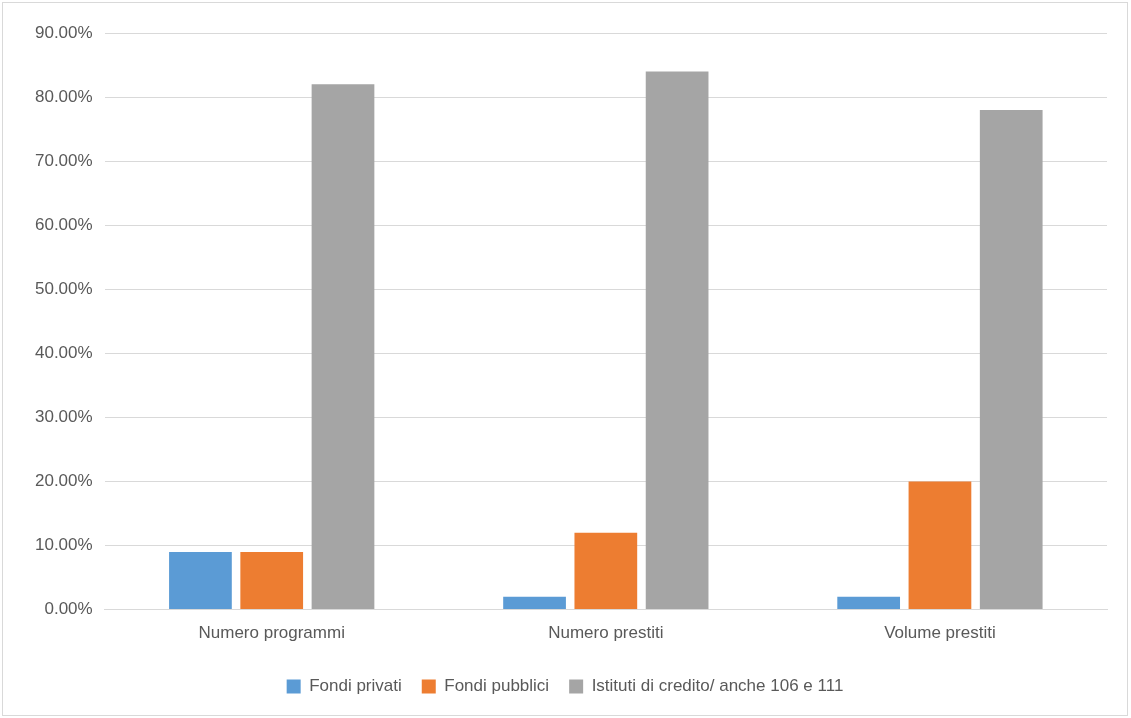 The width and height of the screenshot is (1131, 718). Describe the element at coordinates (63, 417) in the screenshot. I see `y-tick-label: 30.00%` at that location.